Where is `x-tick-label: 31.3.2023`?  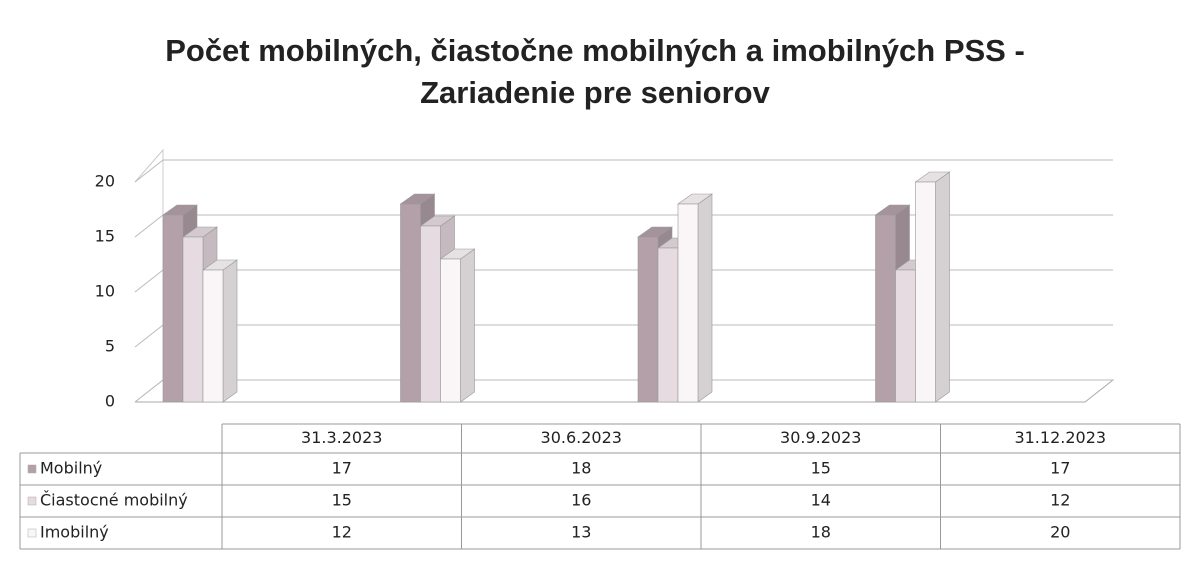 x-tick-label: 31.3.2023 is located at coordinates (341, 437).